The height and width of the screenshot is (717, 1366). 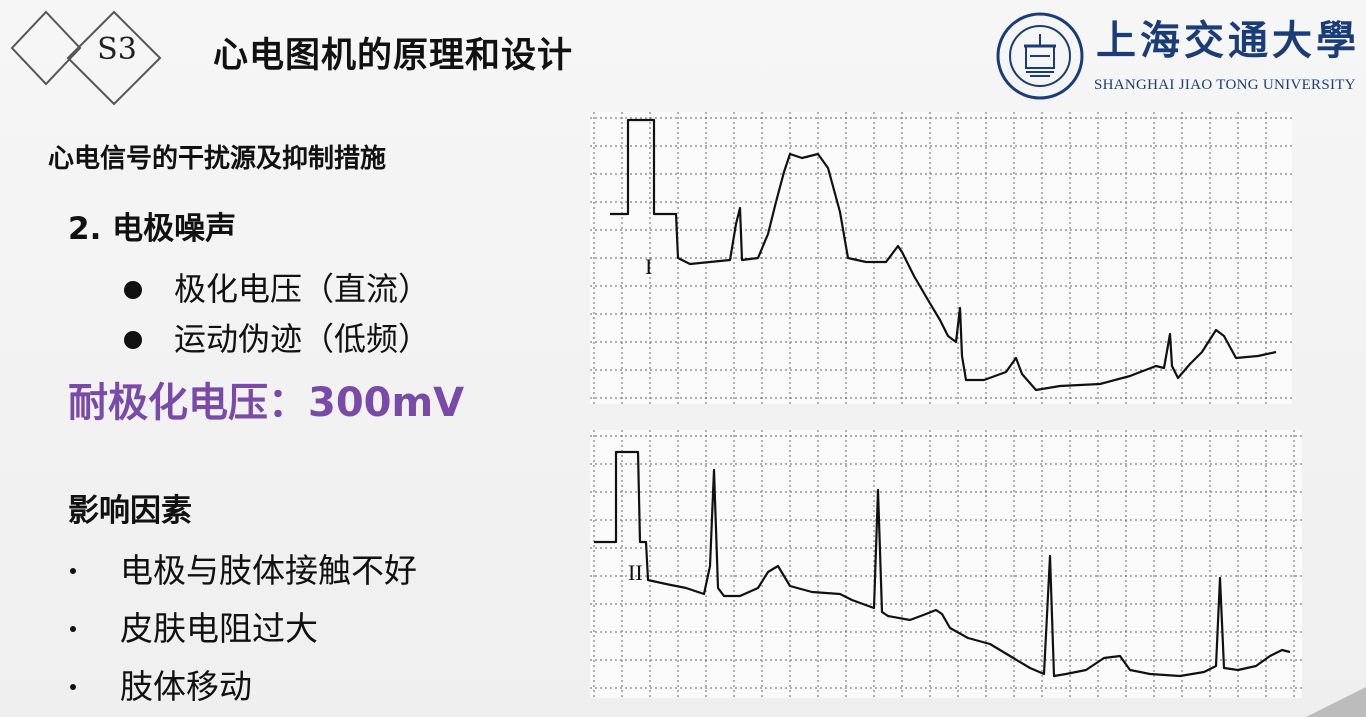 What do you see at coordinates (217, 159) in the screenshot?
I see `subtitle: 心电信号的干扰源及抑制措施` at bounding box center [217, 159].